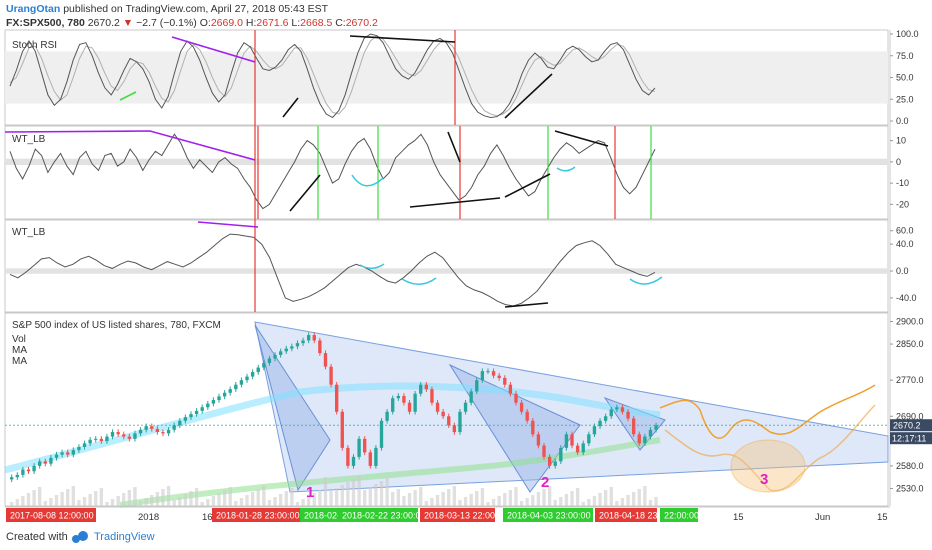 The width and height of the screenshot is (932, 550). I want to click on wave-label-3: 3, so click(764, 479).